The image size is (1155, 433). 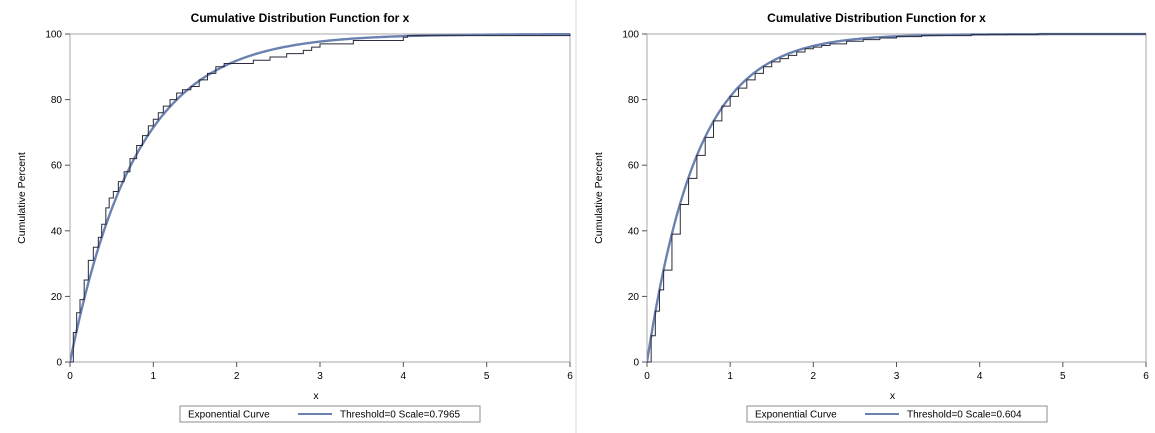 I want to click on legend: Exponential Curve Threshold=0 Scale=0.604, so click(x=897, y=414).